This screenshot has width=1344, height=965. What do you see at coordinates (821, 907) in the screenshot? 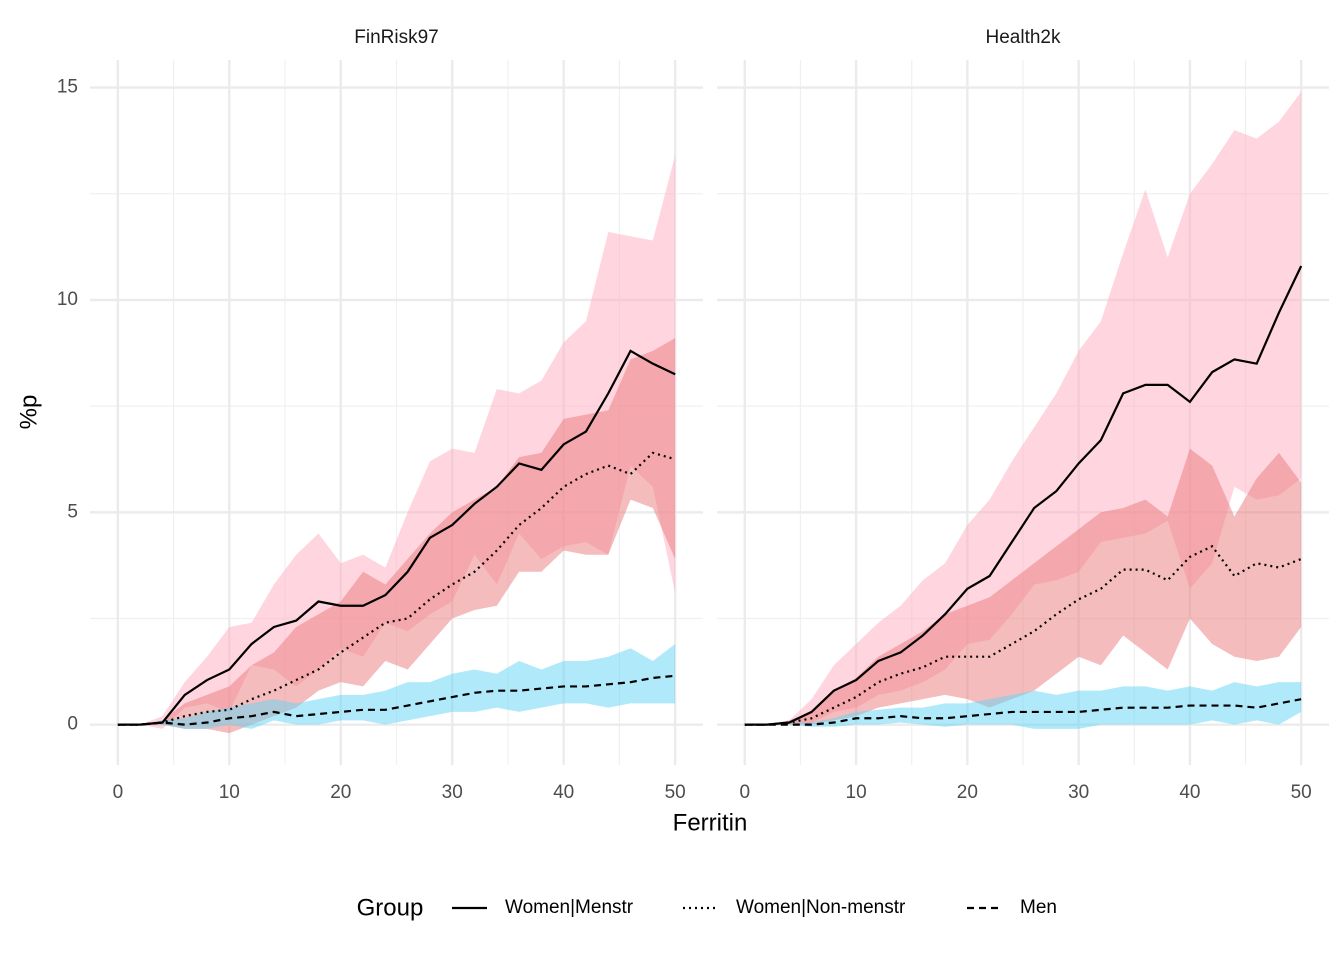
I see `legend-label: Women|Non-menstr` at bounding box center [821, 907].